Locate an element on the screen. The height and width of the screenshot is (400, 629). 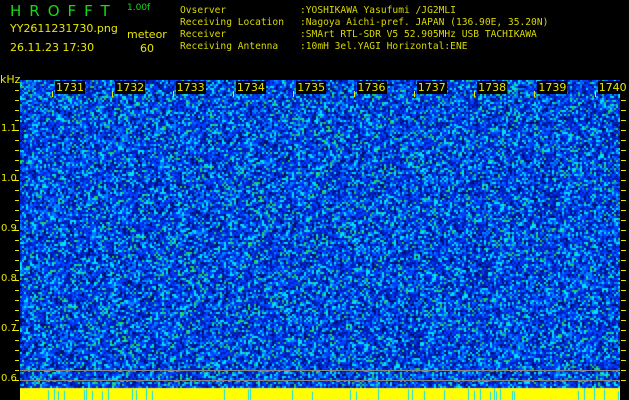
y-tick-label: 0.7 is located at coordinates (9, 328).